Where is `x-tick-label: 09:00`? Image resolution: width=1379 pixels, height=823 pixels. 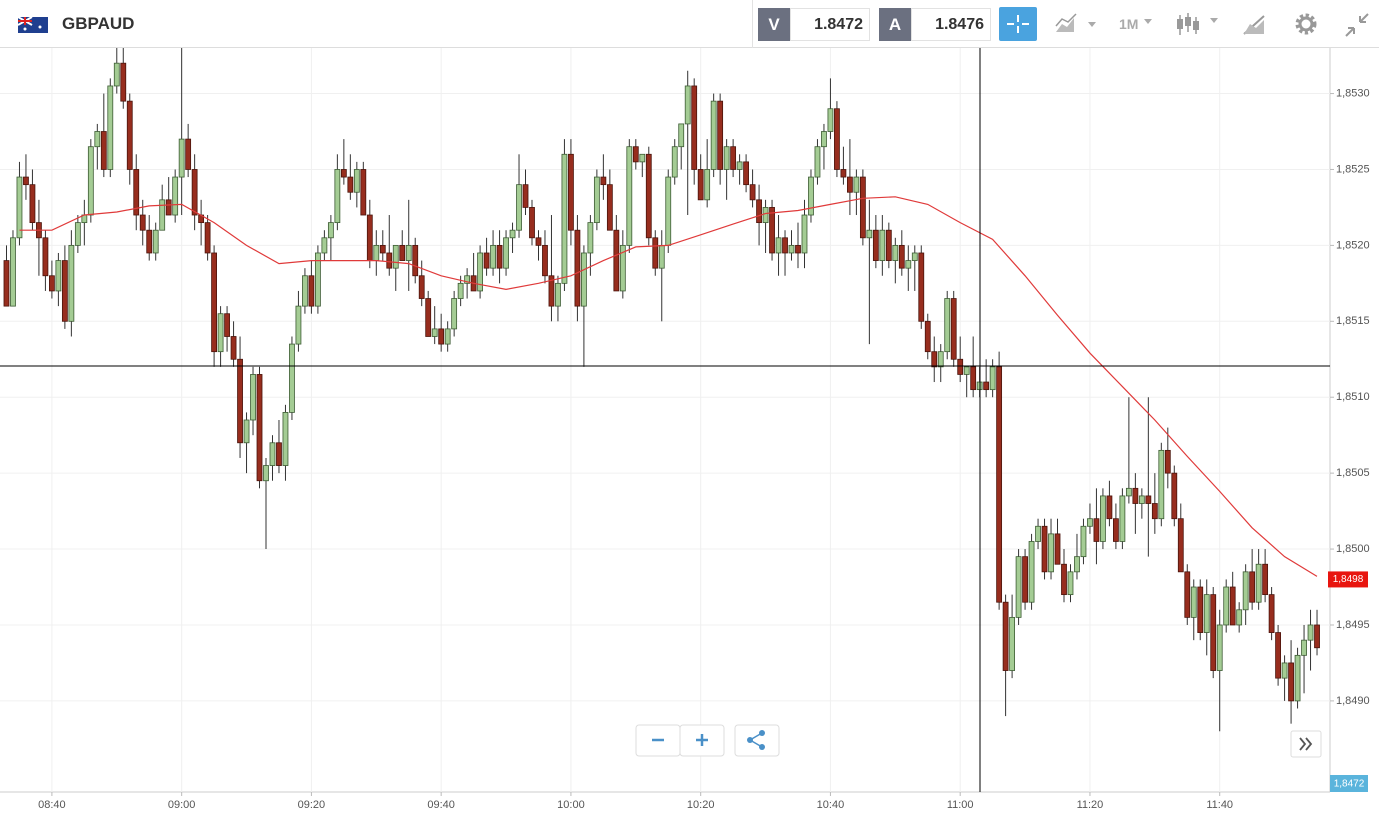
x-tick-label: 09:00 is located at coordinates (182, 805).